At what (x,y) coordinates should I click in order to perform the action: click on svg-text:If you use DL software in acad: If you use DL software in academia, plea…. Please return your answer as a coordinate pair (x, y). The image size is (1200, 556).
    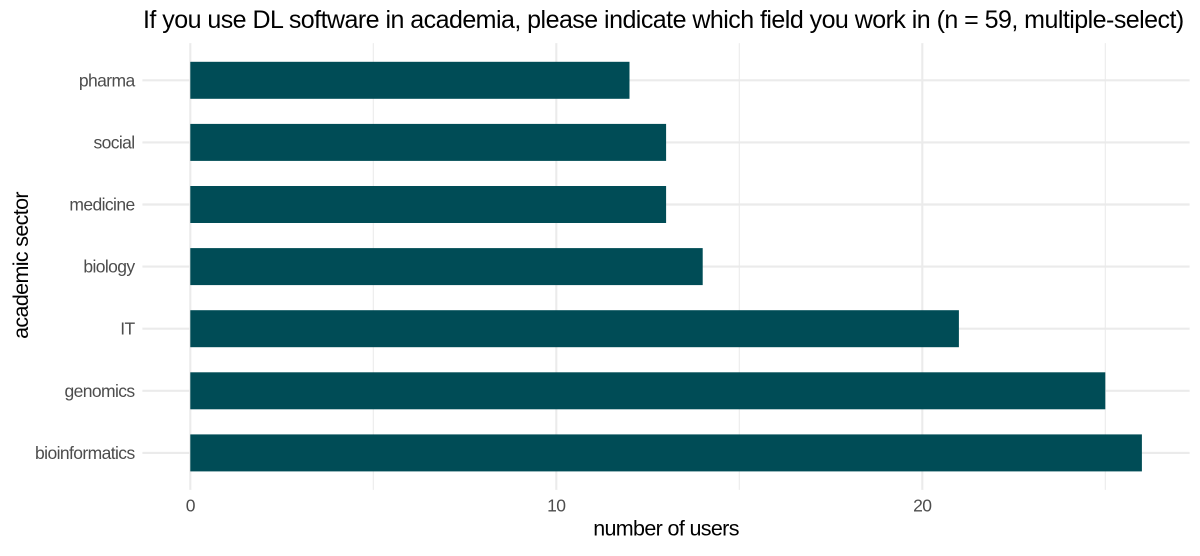
    Looking at the image, I should click on (663, 20).